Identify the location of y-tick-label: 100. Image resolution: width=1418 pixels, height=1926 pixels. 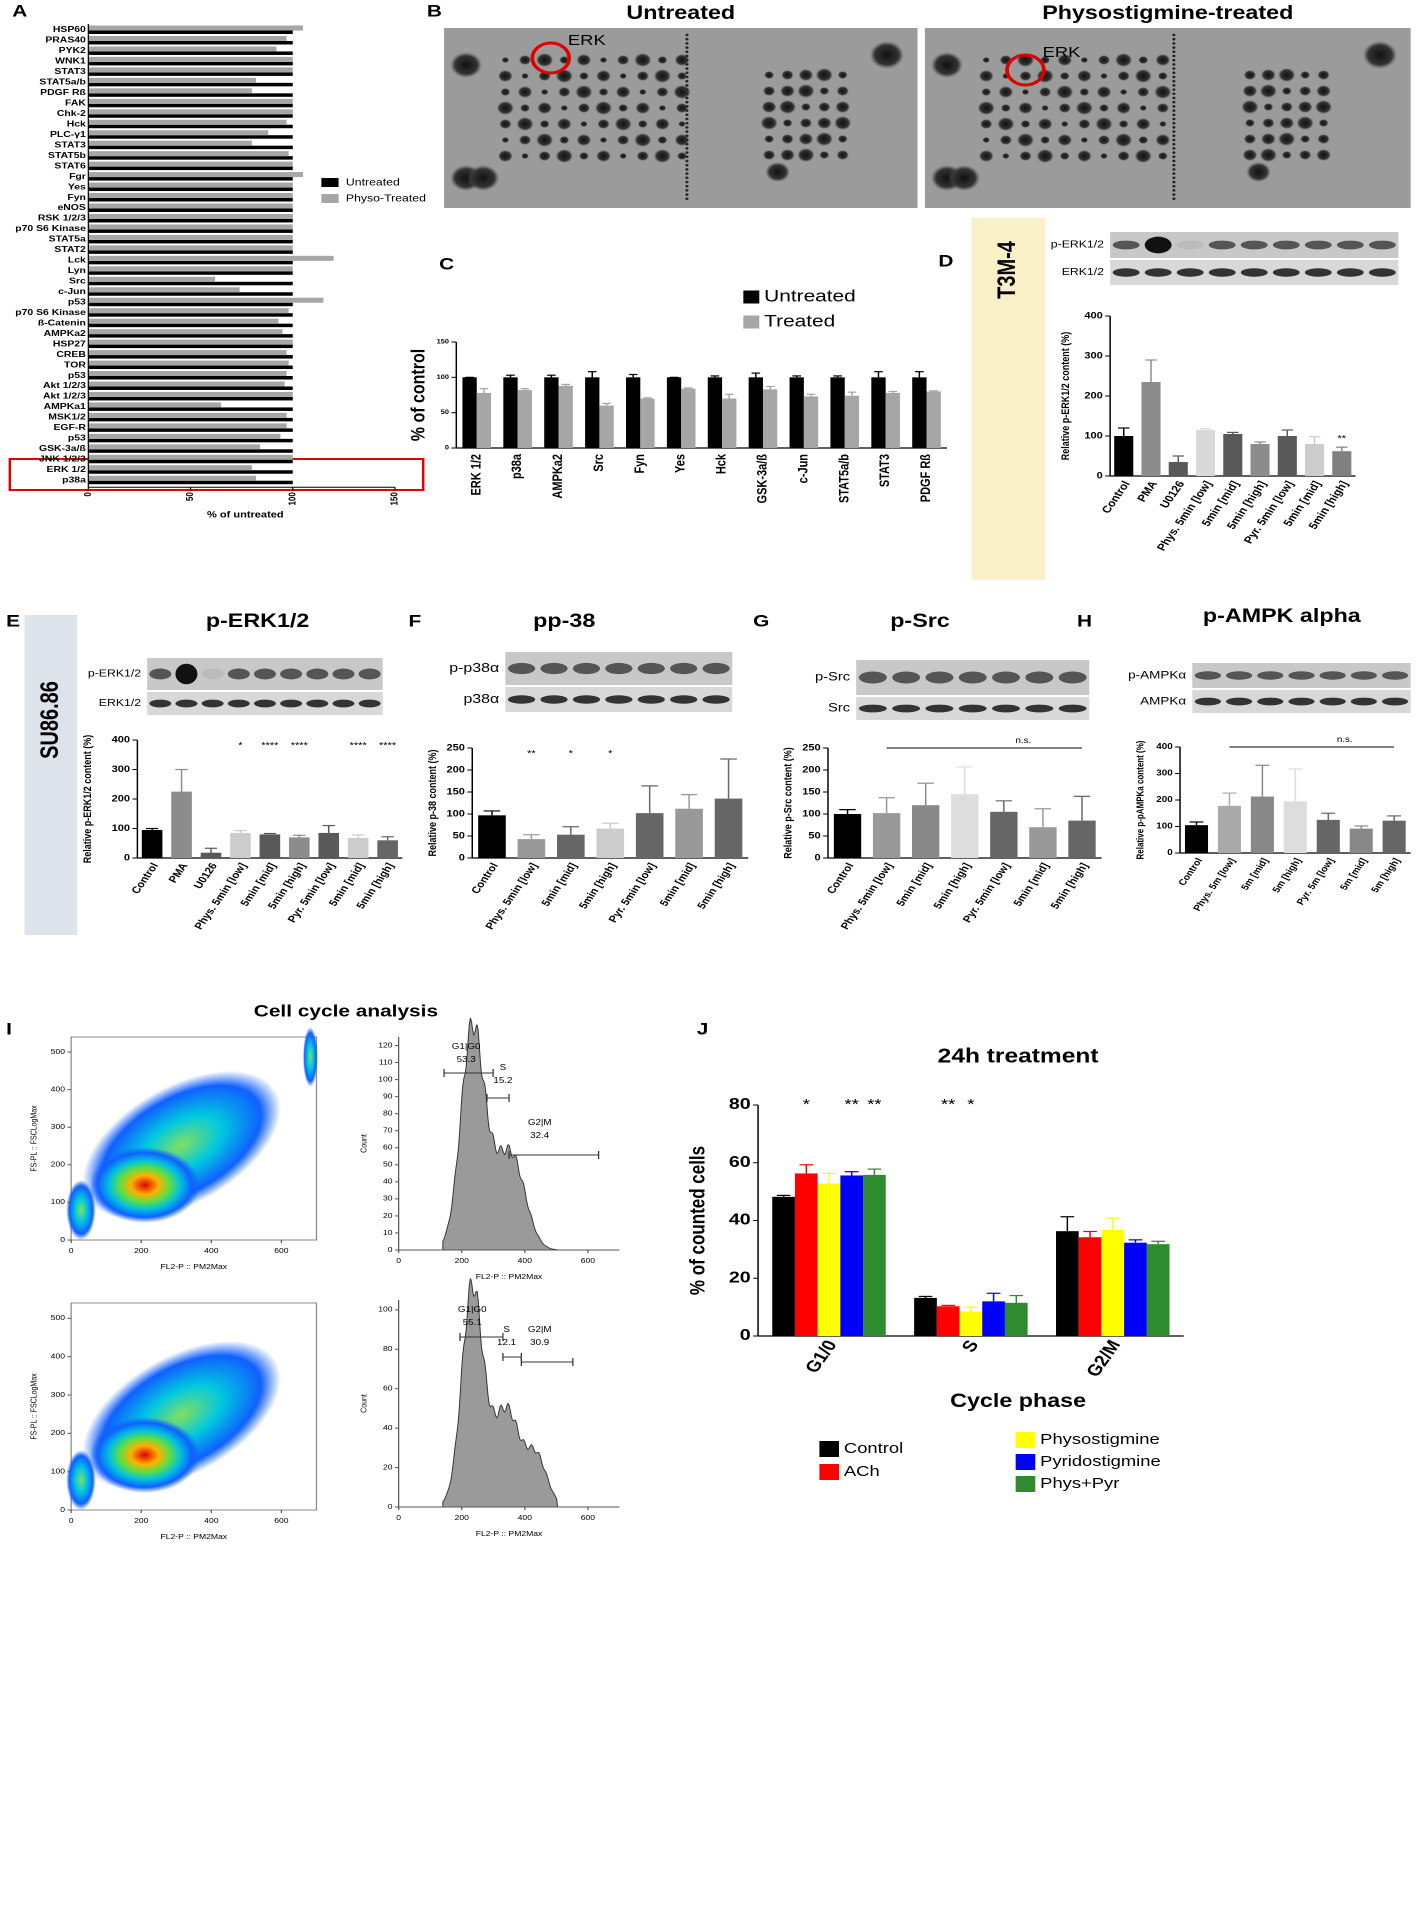
(455, 814).